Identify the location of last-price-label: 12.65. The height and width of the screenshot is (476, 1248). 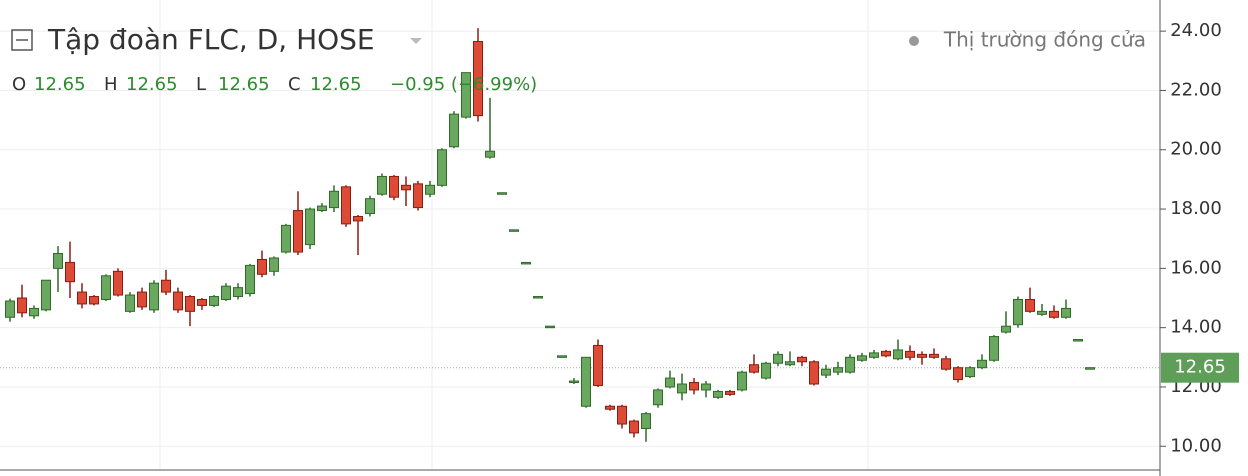
(1200, 367).